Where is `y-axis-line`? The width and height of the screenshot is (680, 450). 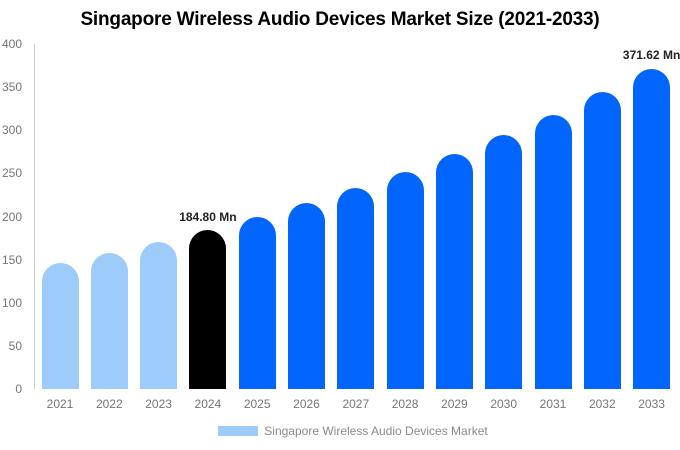 y-axis-line is located at coordinates (34, 216).